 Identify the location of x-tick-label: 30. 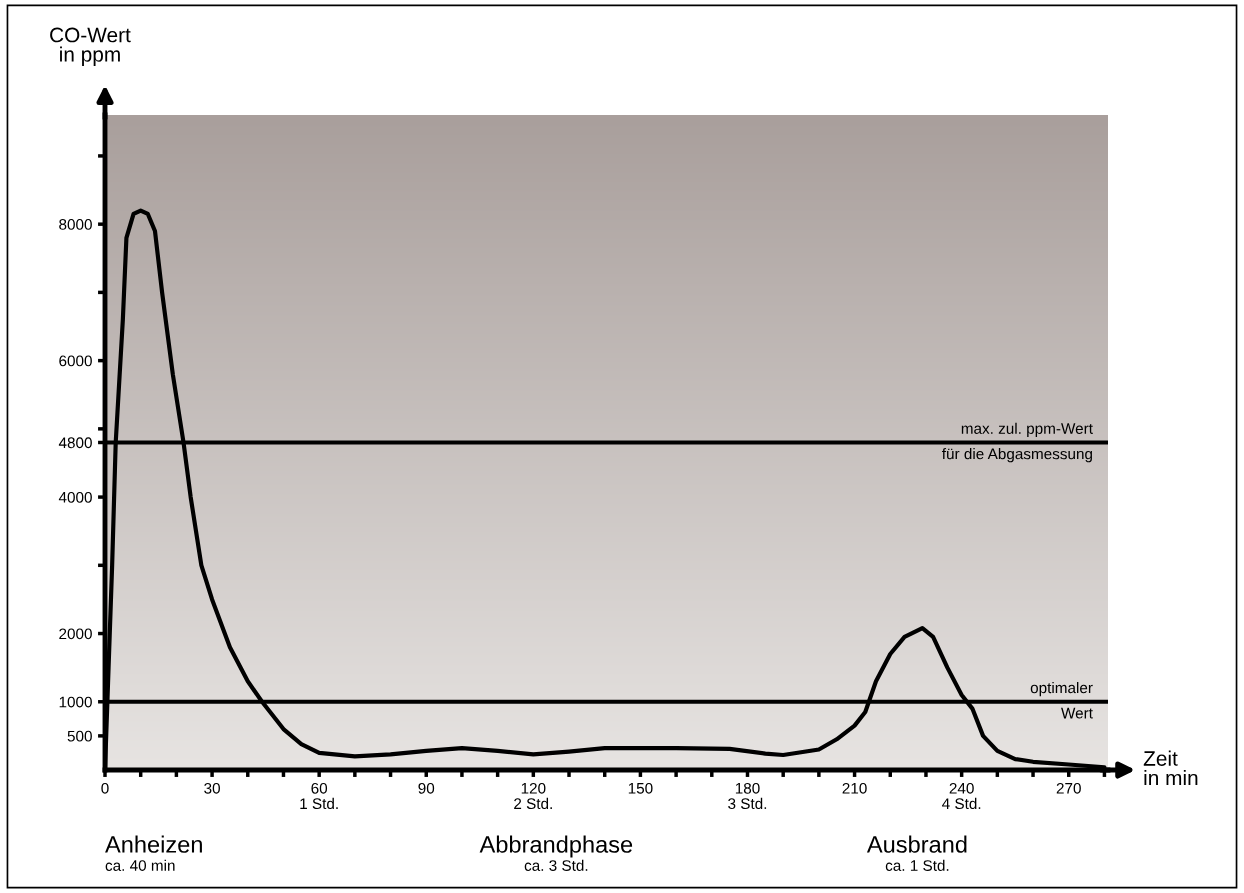
(212, 788).